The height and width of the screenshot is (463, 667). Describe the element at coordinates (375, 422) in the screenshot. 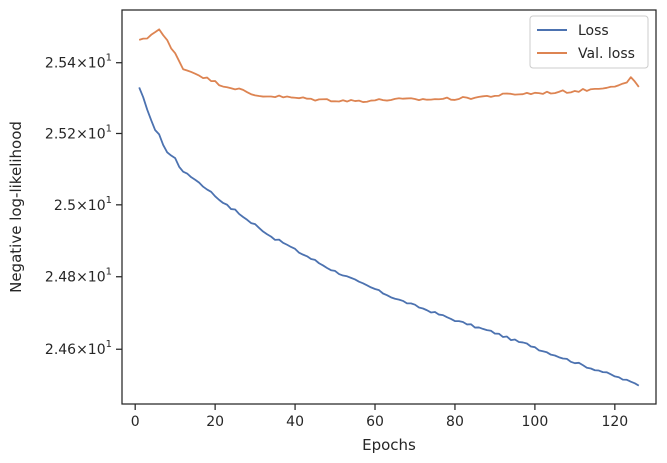

I see `x-tick-label: 60` at that location.